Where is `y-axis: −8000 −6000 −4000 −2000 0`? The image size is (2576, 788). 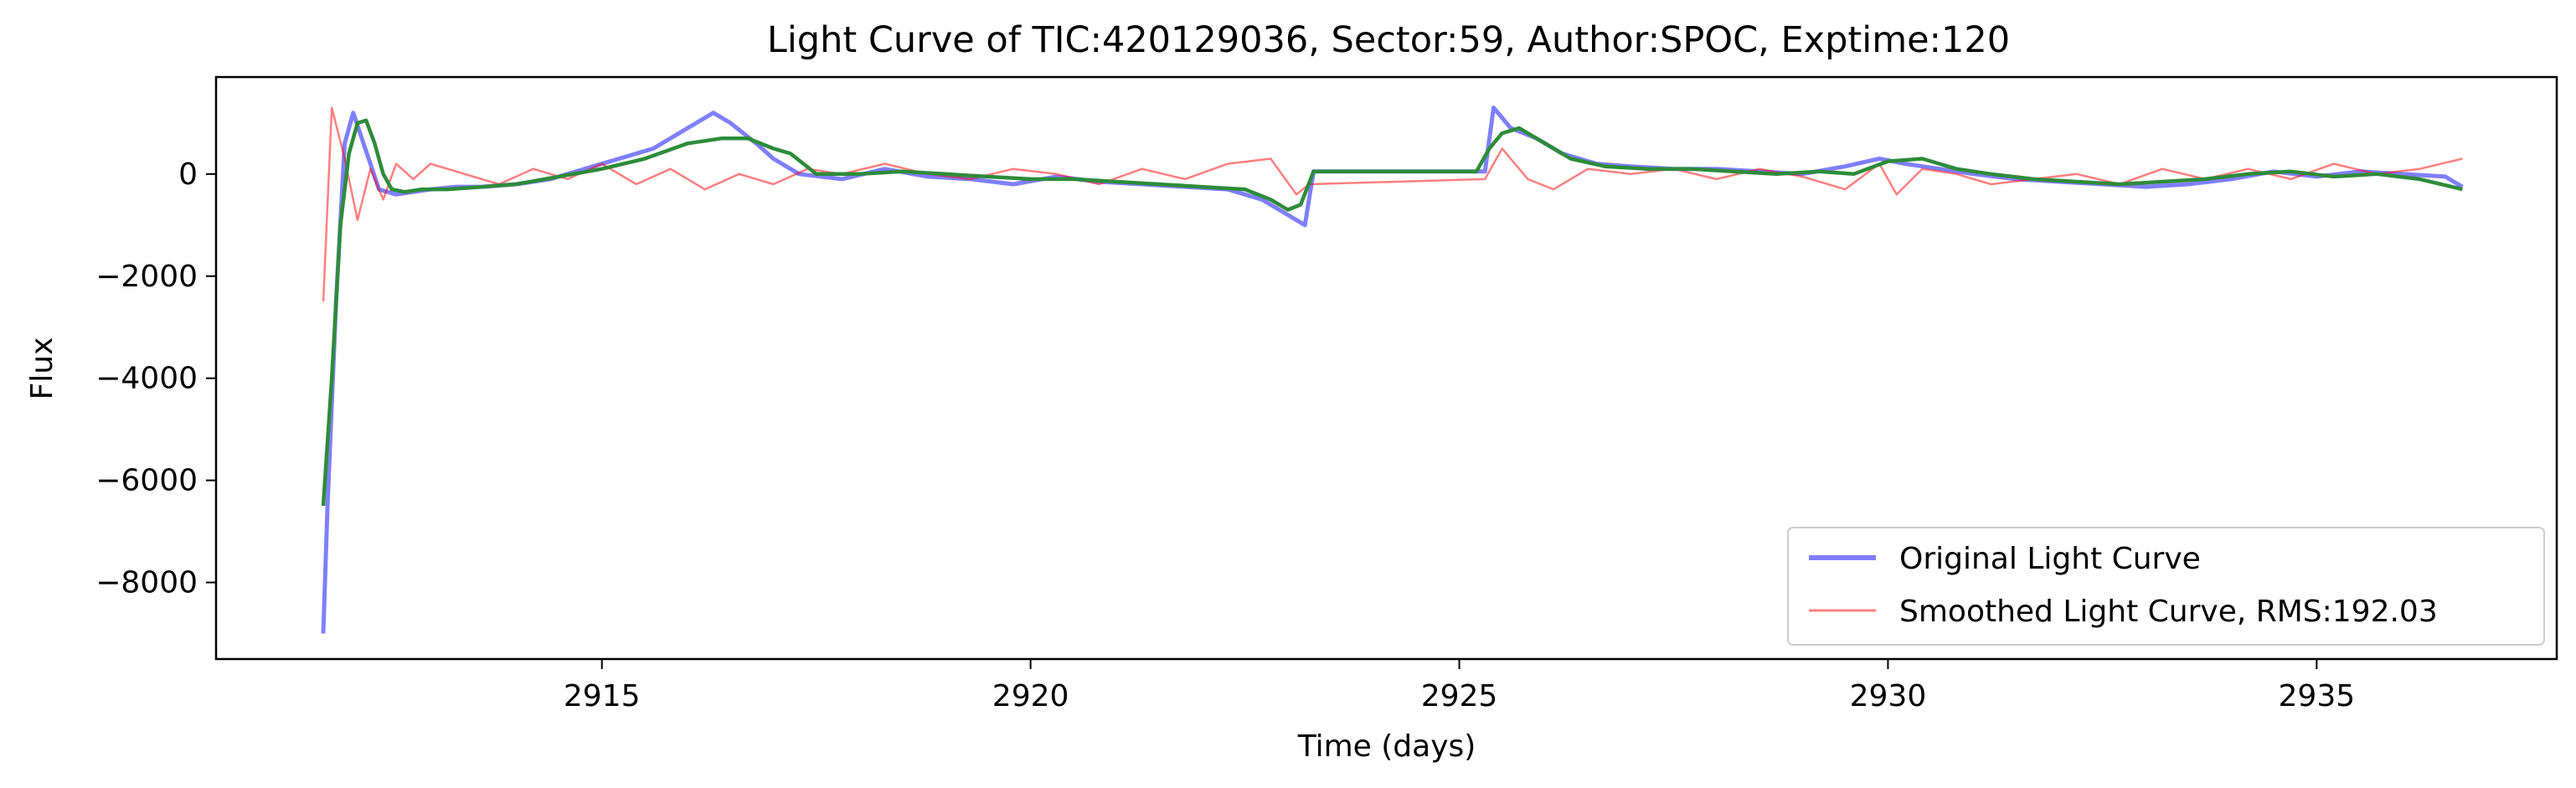 y-axis: −8000 −6000 −4000 −2000 0 is located at coordinates (155, 378).